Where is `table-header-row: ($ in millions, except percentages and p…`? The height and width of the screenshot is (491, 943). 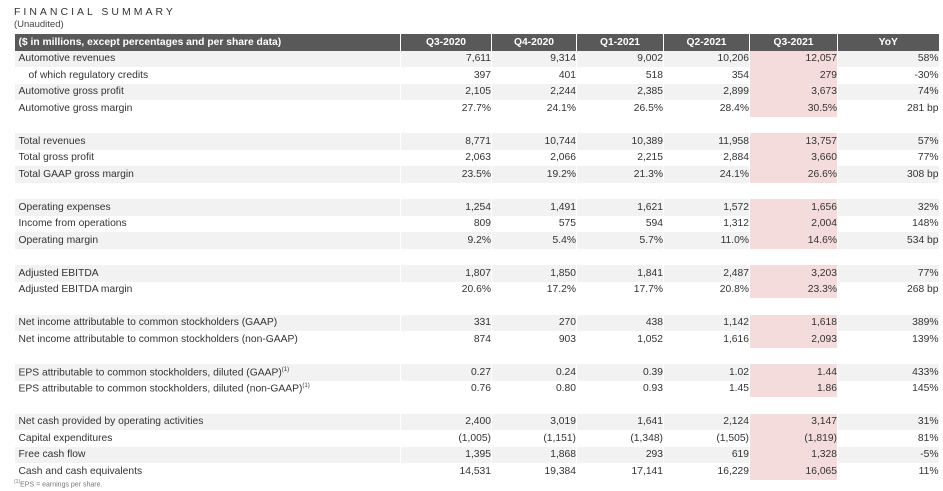 table-header-row: ($ in millions, except percentages and p… is located at coordinates (476, 42).